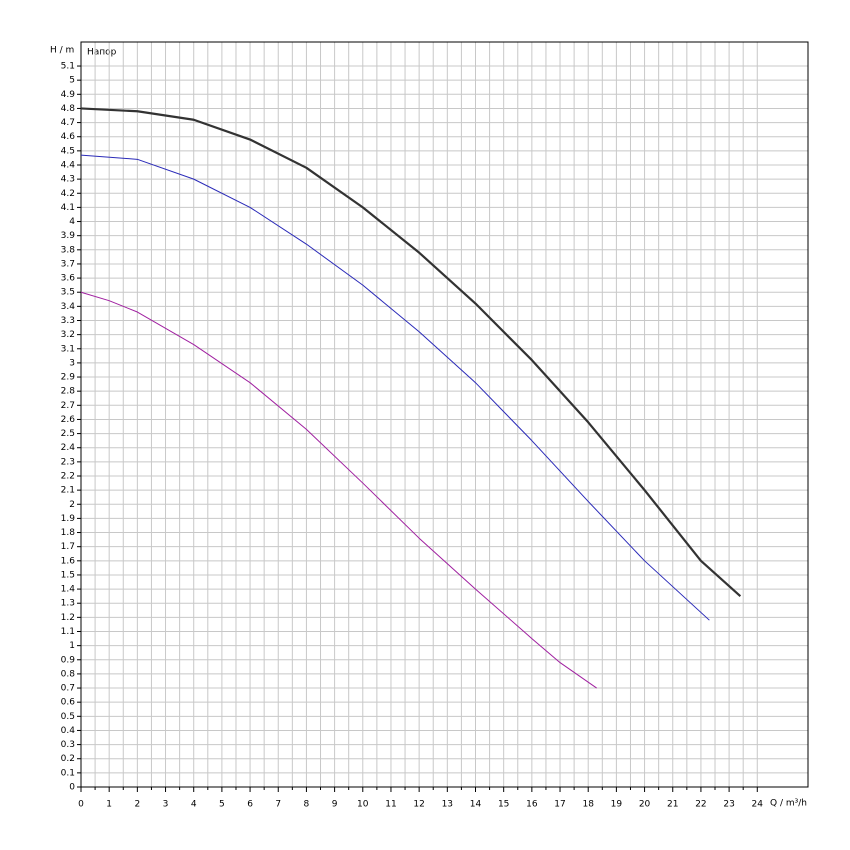  Describe the element at coordinates (68, 632) in the screenshot. I see `y-tick-label: 1.1` at that location.